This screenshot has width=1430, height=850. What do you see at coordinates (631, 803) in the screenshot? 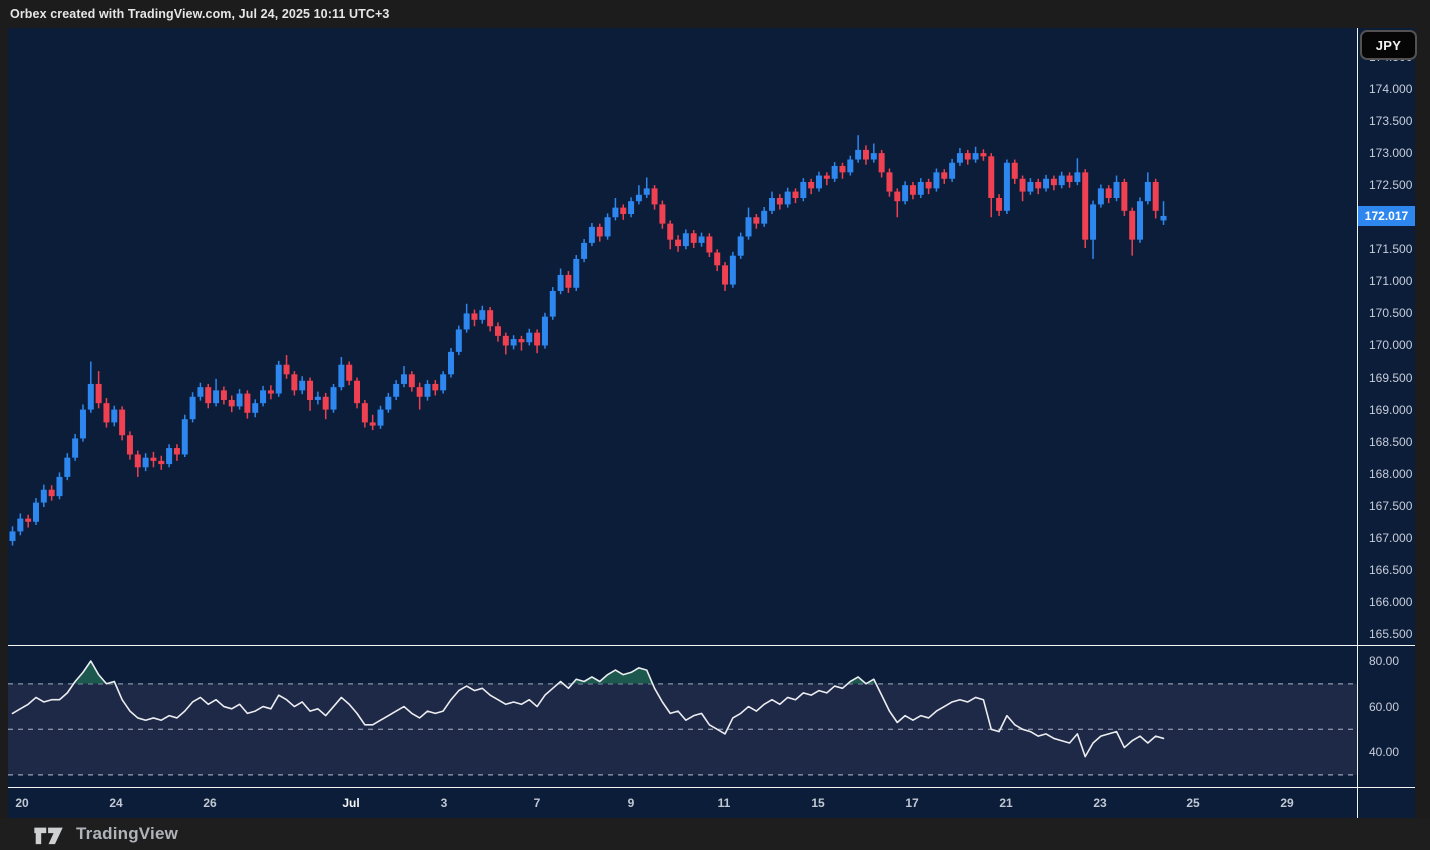
I see `time-tick-label: 9` at bounding box center [631, 803].